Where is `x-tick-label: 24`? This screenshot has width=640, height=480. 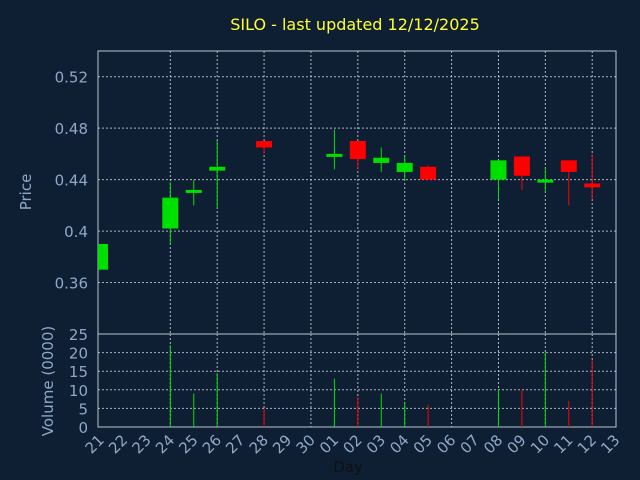
x-tick-label: 24 is located at coordinates (165, 444).